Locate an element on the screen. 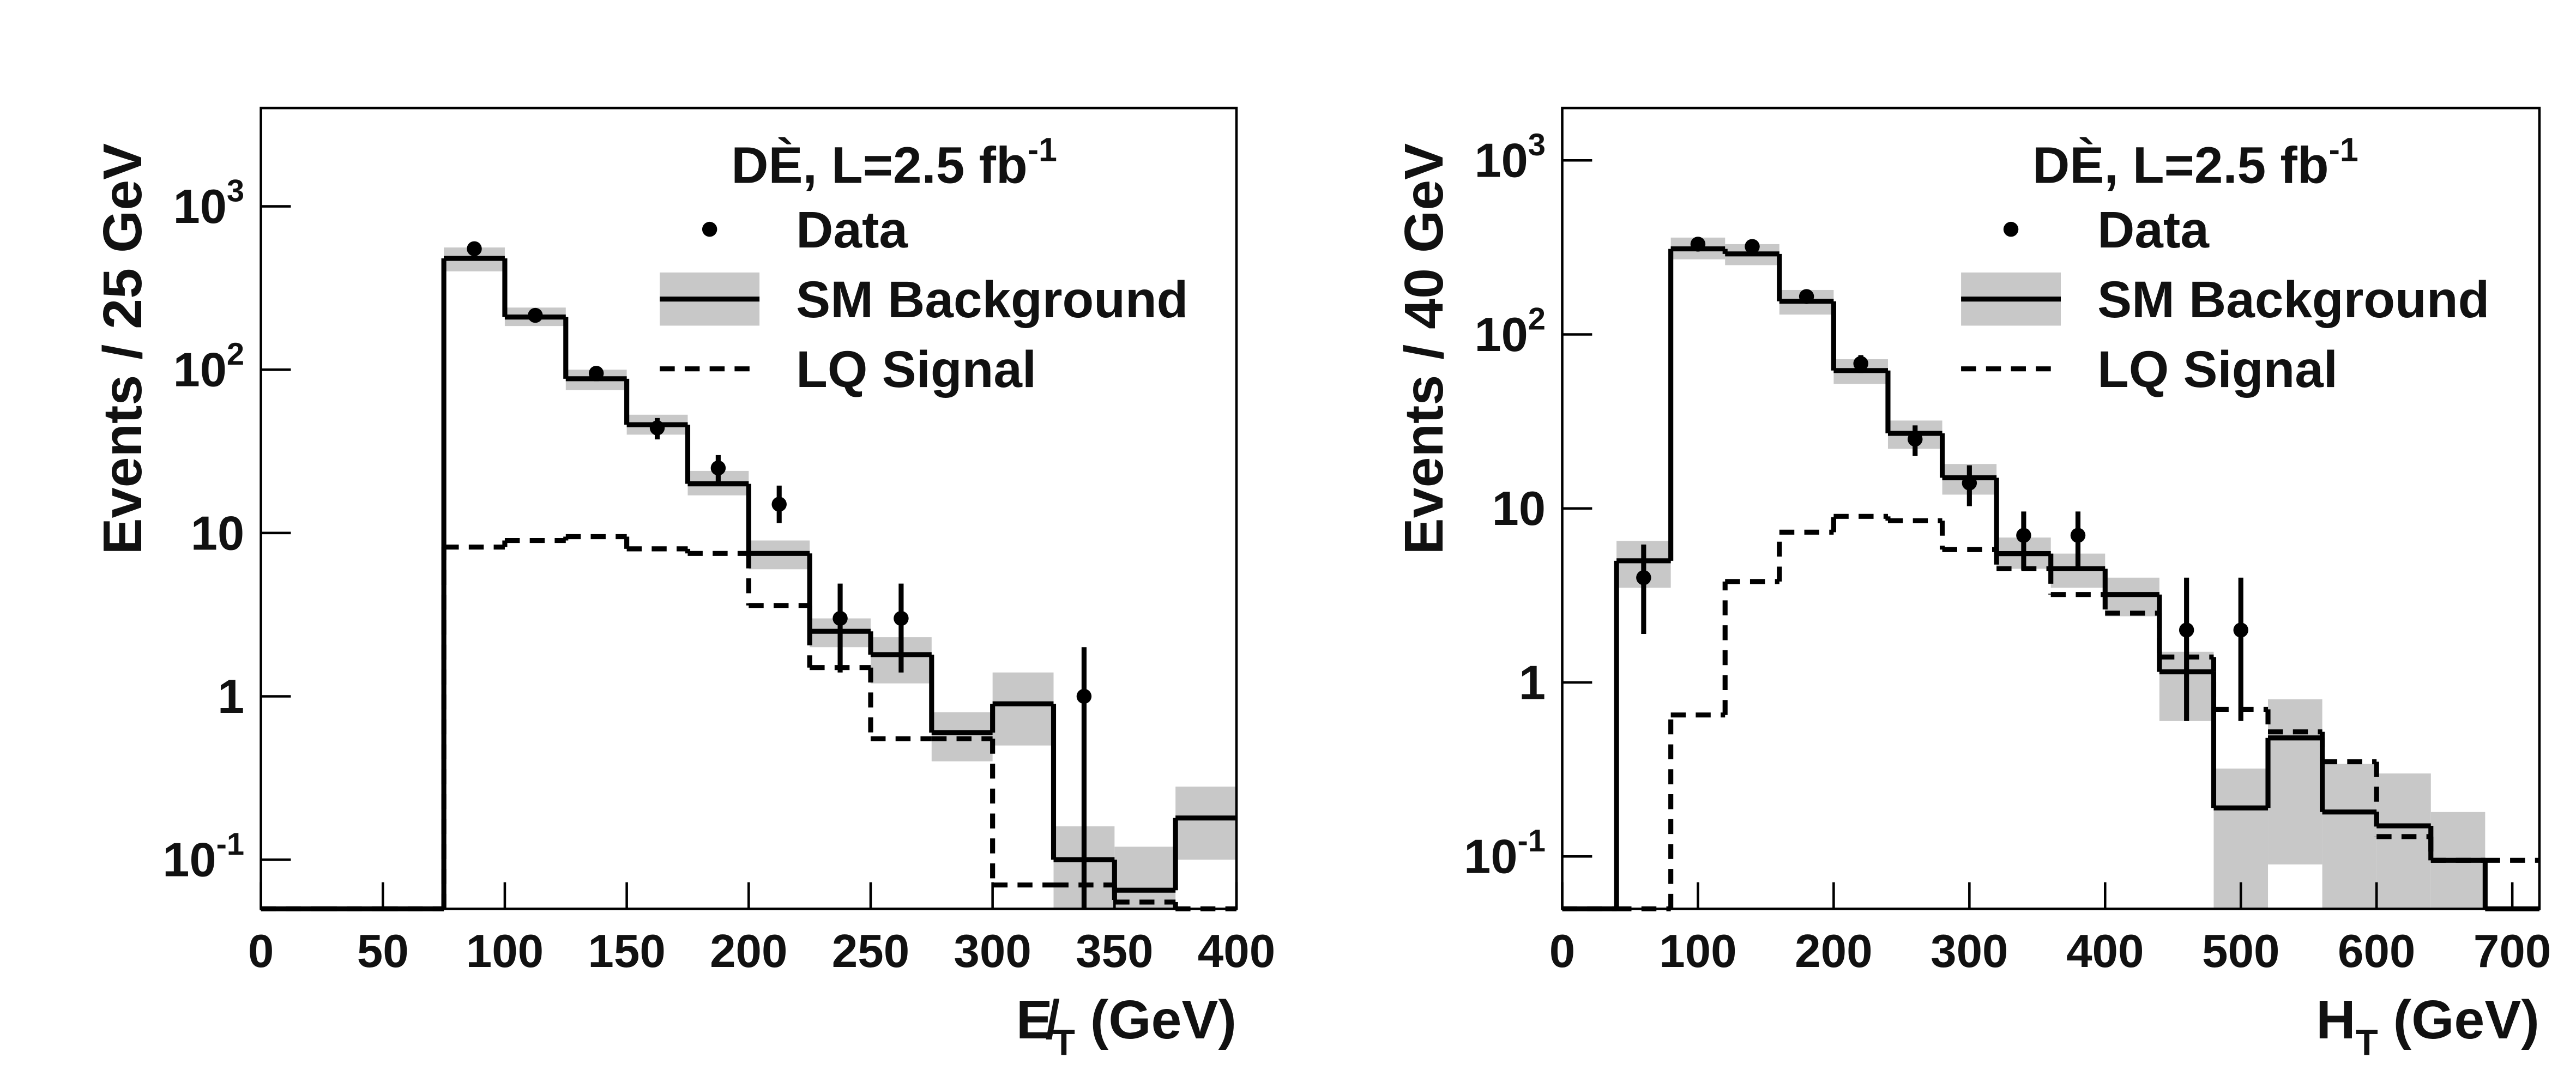 Image resolution: width=2576 pixels, height=1070 pixels. x-axis-label: E̸T (GeV) is located at coordinates (1126, 1026).